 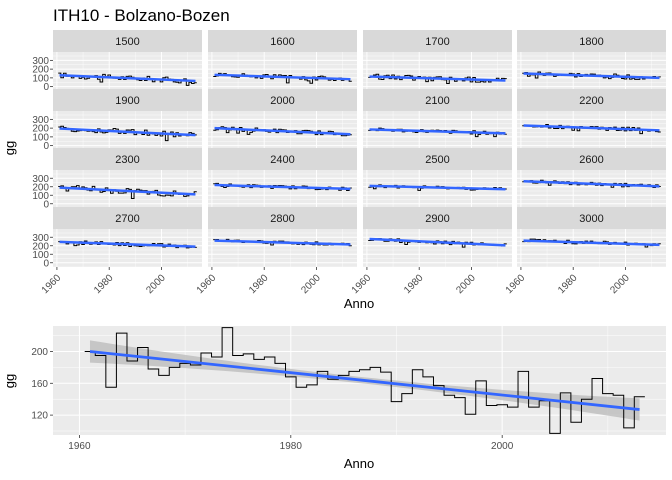 What do you see at coordinates (431, 251) in the screenshot?
I see `facet-panel-2900: 2900 1960 1980 2000` at bounding box center [431, 251].